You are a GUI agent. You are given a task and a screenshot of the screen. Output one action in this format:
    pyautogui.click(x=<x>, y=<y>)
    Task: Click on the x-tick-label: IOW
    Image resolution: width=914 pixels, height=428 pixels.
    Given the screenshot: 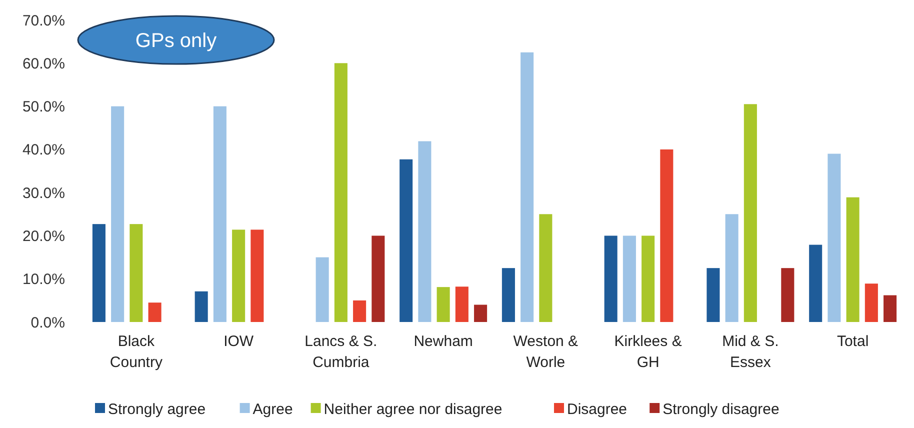 What is the action you would take?
    pyautogui.click(x=239, y=341)
    